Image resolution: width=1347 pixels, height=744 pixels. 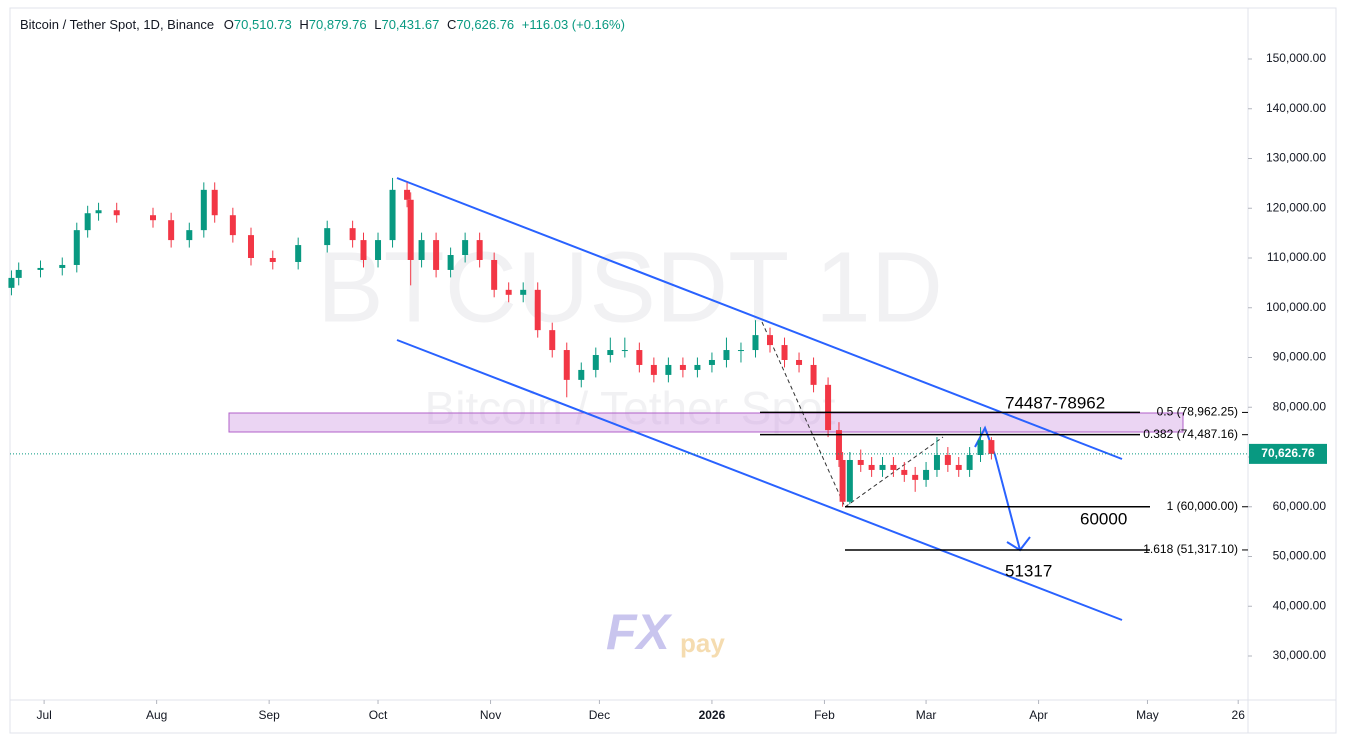 I want to click on x-tick-label: Jul, so click(x=43, y=715).